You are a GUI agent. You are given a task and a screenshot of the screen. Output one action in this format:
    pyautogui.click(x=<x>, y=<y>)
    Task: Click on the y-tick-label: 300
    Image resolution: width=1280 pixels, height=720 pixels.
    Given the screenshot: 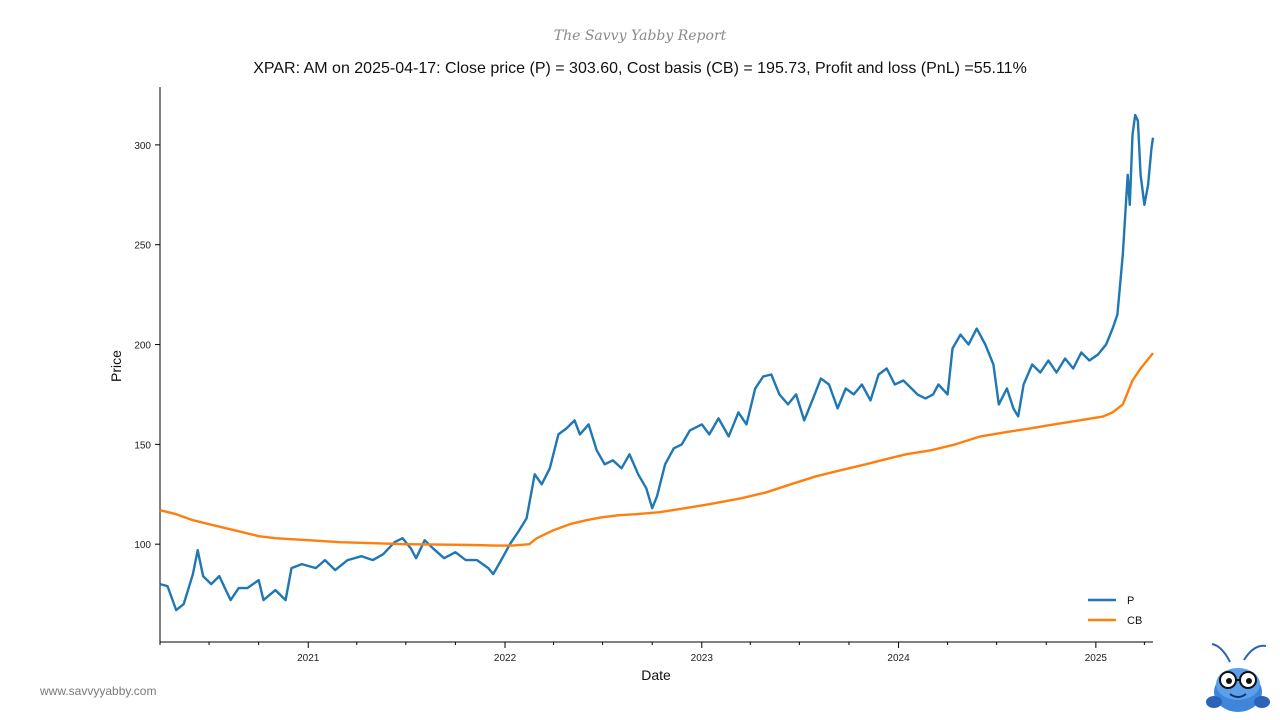 What is the action you would take?
    pyautogui.click(x=142, y=146)
    